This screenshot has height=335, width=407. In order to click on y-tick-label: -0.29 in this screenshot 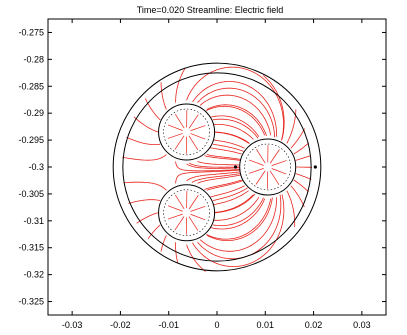, I will do `click(33, 113)`.